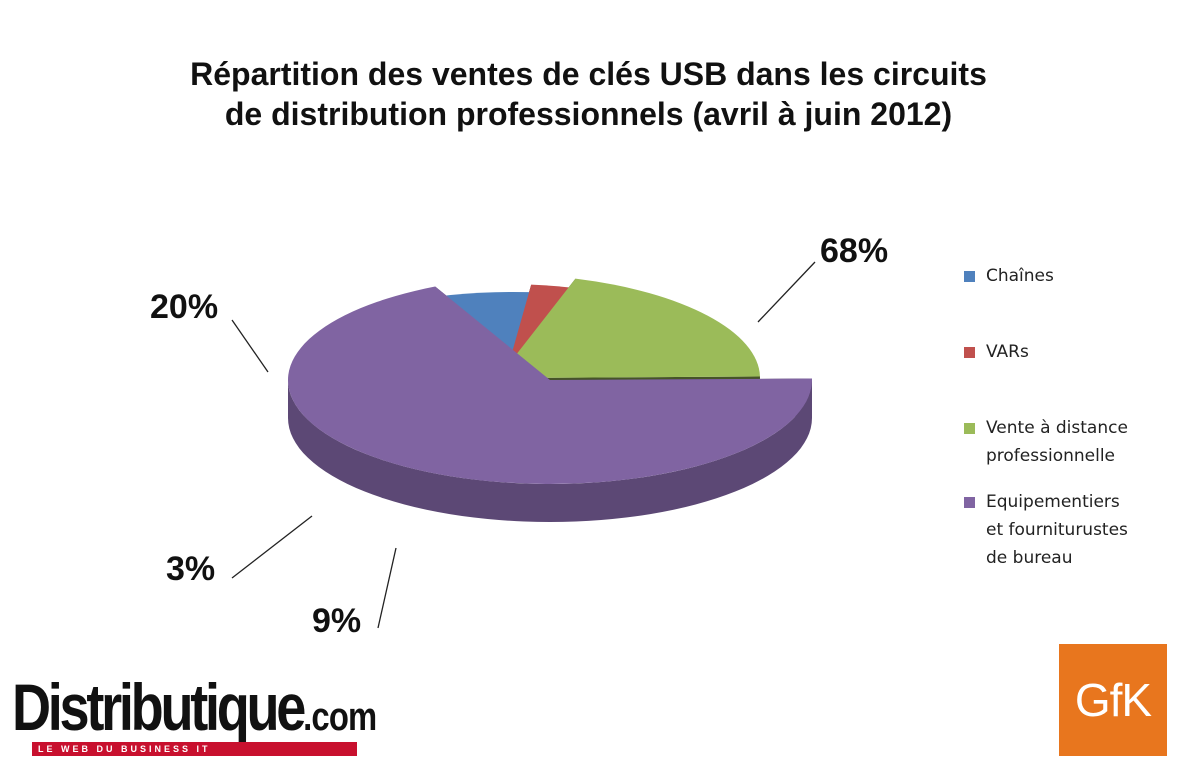 The width and height of the screenshot is (1177, 763). Describe the element at coordinates (786, 292) in the screenshot. I see `leader-line-equipementiers` at that location.